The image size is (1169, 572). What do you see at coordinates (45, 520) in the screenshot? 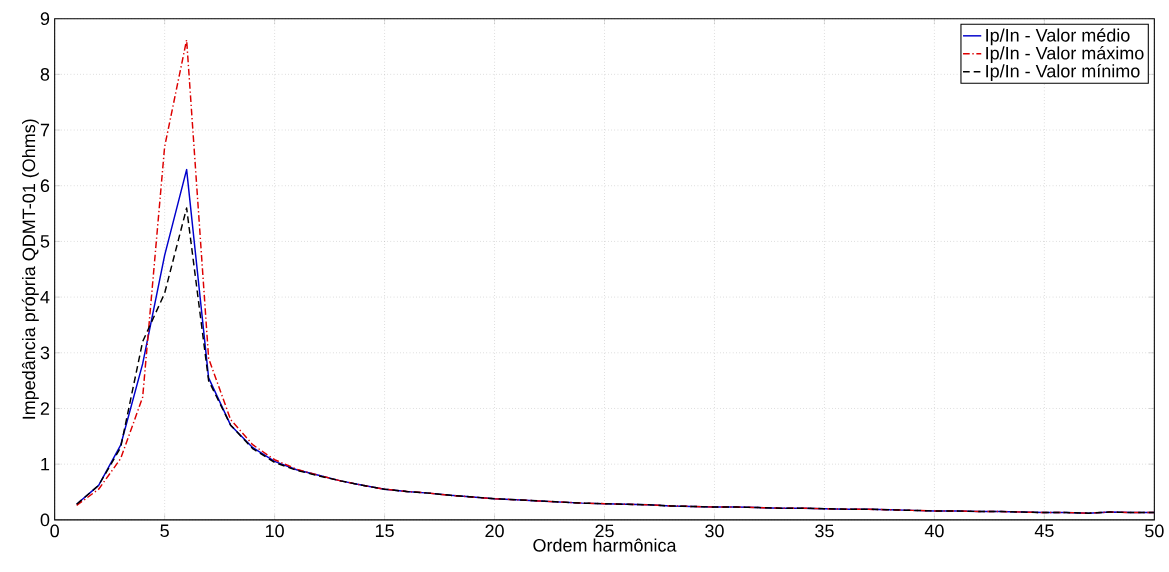
I see `y-tick-label: 0` at bounding box center [45, 520].